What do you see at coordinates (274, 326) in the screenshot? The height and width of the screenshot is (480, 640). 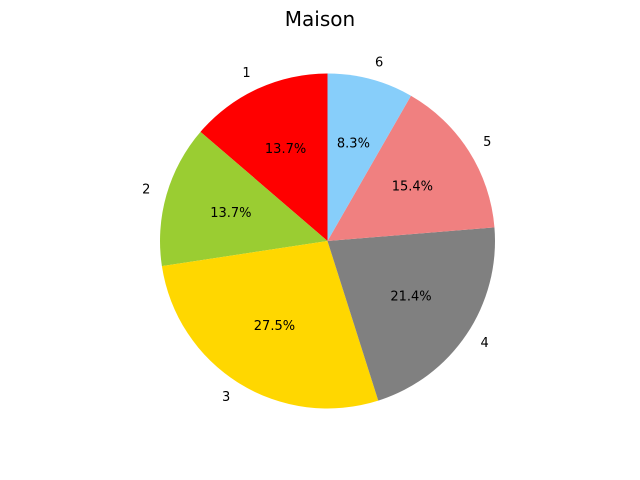 I see `slice-percent-3: 27.5%` at bounding box center [274, 326].